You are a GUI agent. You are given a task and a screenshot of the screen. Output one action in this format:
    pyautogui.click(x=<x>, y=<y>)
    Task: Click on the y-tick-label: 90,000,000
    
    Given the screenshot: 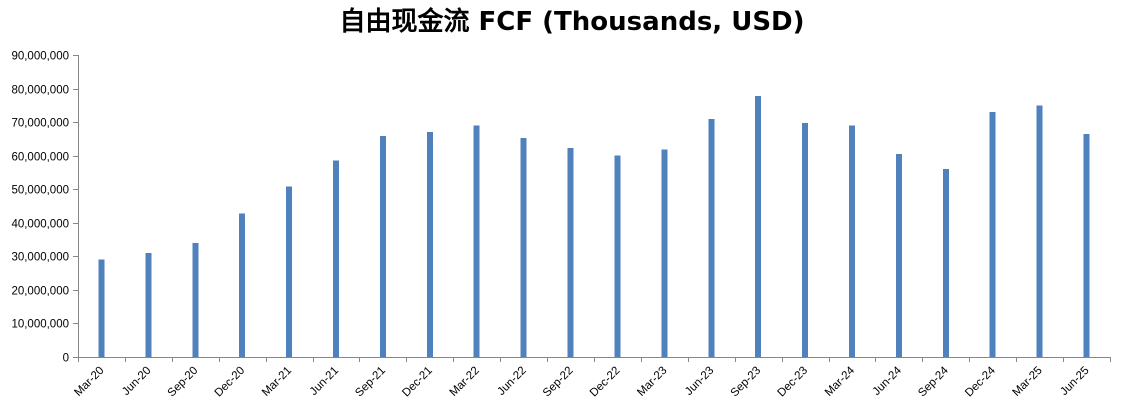 What is the action you would take?
    pyautogui.click(x=40, y=57)
    